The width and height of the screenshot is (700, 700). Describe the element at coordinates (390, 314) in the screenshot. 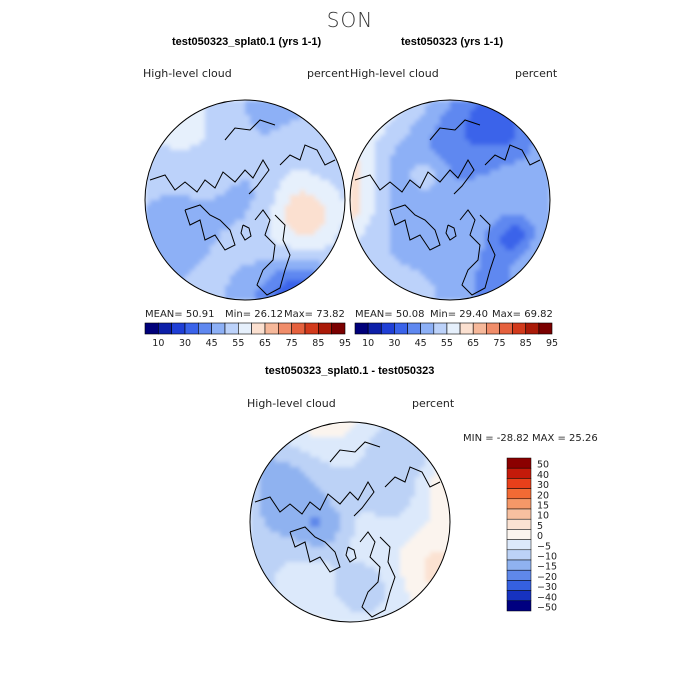

I see `panel-2-mean: MEAN= 50.08` at that location.